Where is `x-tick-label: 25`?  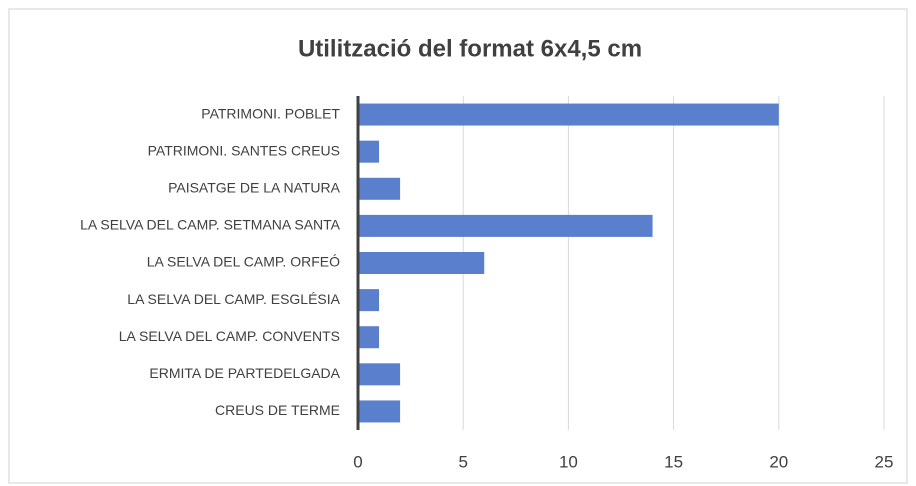
x-tick-label: 25 is located at coordinates (884, 461).